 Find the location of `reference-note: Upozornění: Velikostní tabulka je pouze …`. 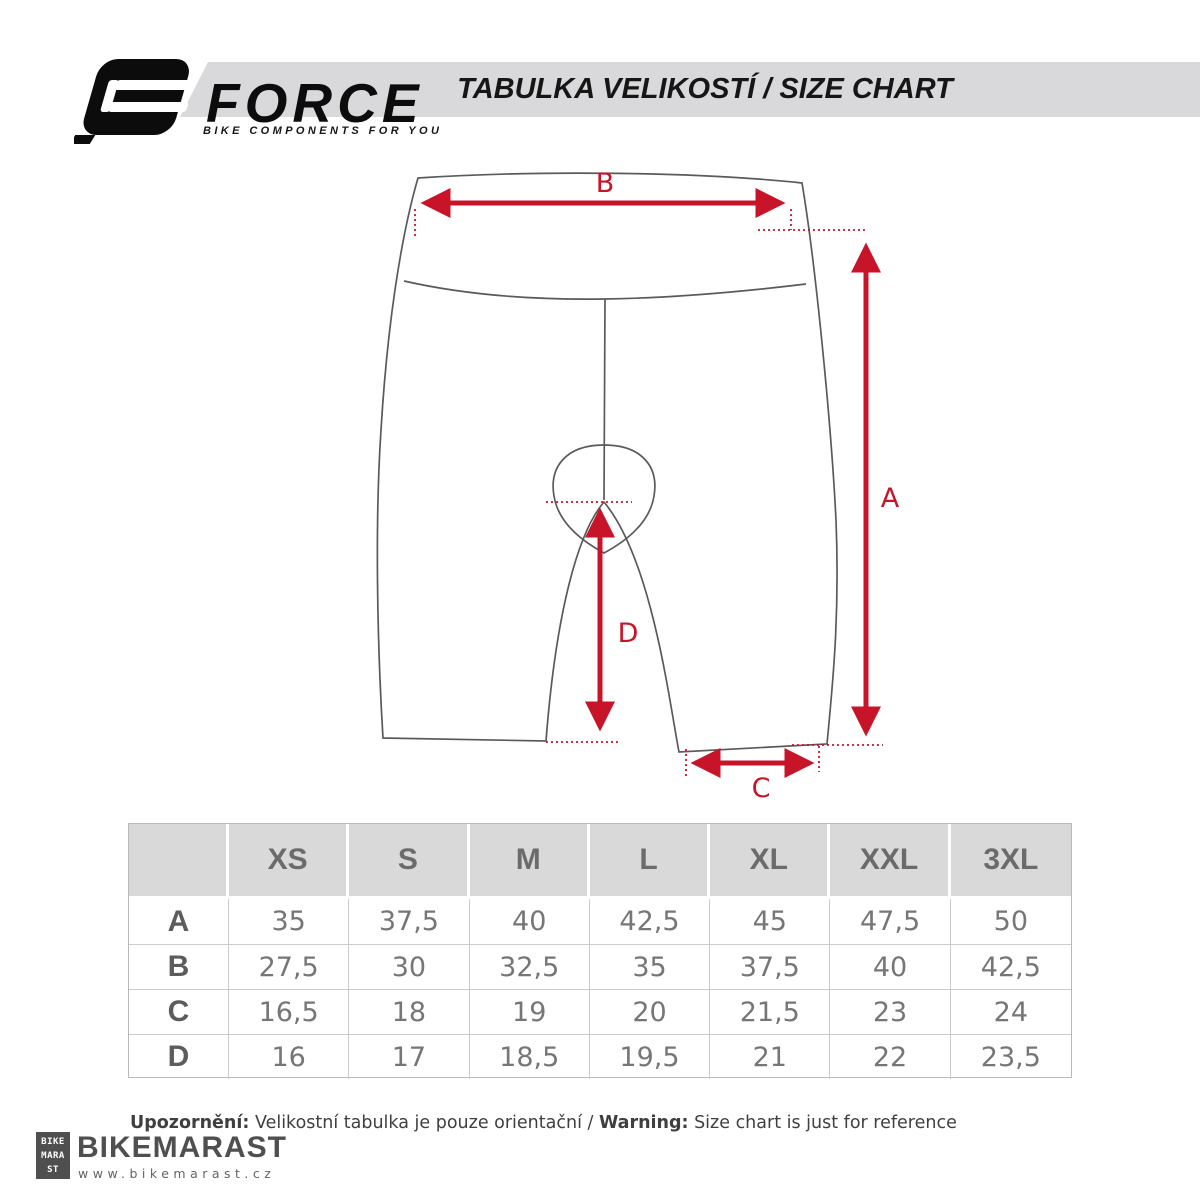

reference-note: Upozornění: Velikostní tabulka je pouze … is located at coordinates (543, 1123).